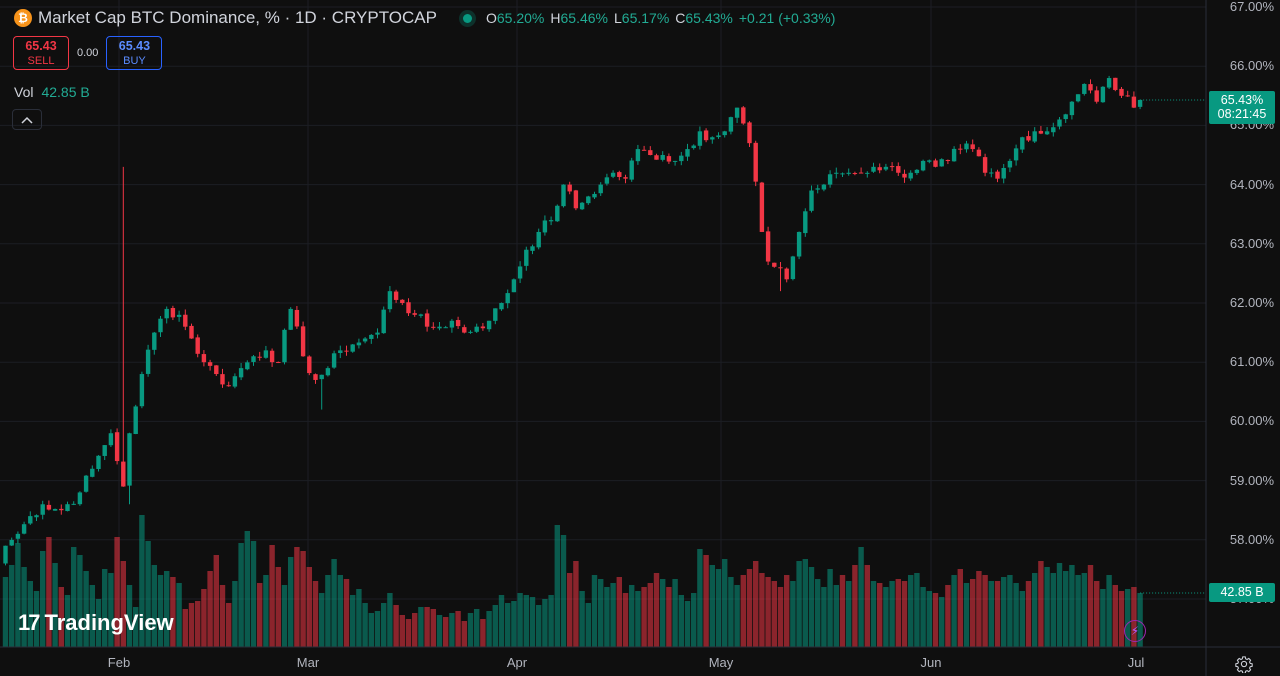 Image resolution: width=1280 pixels, height=676 pixels. I want to click on gear-icon, so click(1244, 664).